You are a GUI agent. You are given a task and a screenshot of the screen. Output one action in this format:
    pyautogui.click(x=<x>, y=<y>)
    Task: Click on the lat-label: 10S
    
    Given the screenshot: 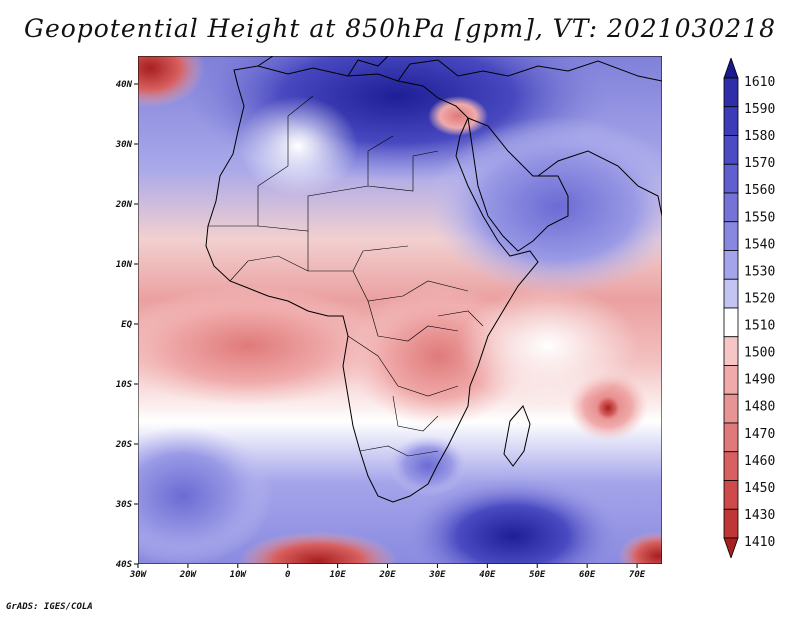 What is the action you would take?
    pyautogui.click(x=124, y=385)
    